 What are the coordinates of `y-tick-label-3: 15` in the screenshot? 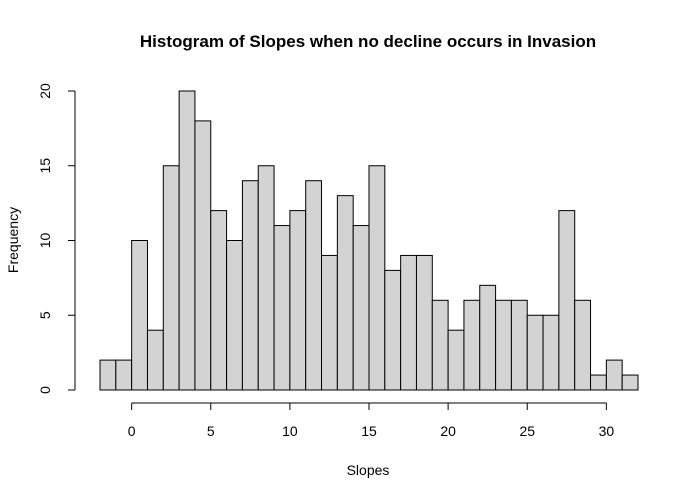 It's located at (45, 166).